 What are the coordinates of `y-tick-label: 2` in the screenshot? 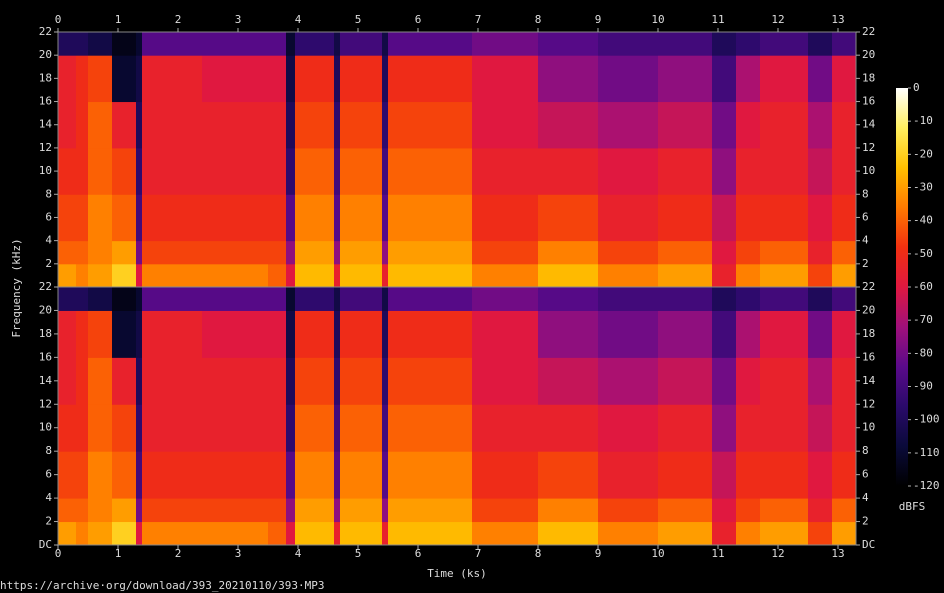 It's located at (865, 521).